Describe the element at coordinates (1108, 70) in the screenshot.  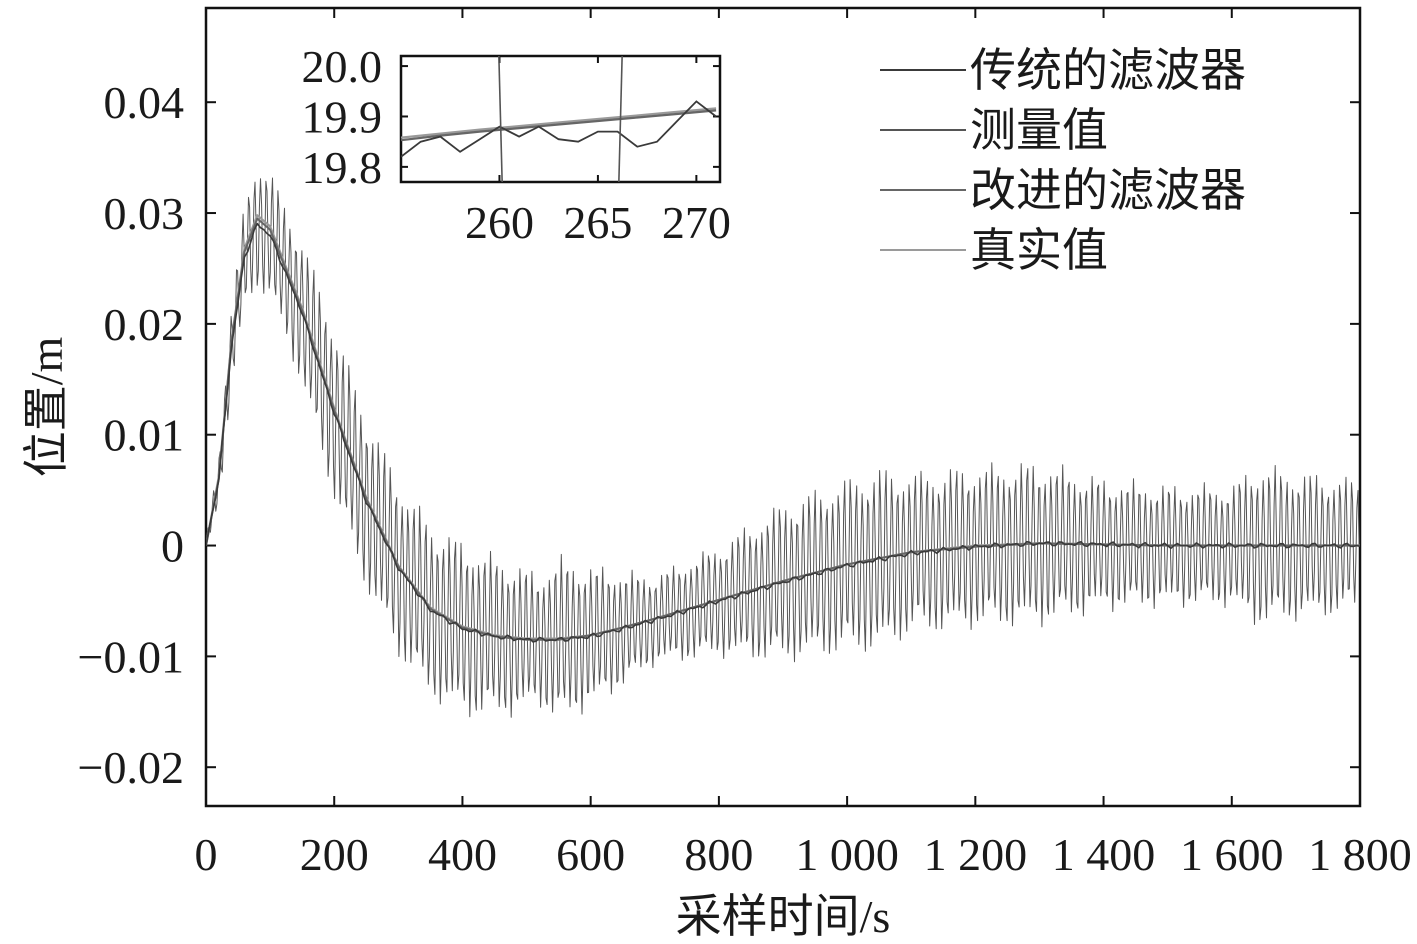
I see `legend-label: 传统的滤波器` at that location.